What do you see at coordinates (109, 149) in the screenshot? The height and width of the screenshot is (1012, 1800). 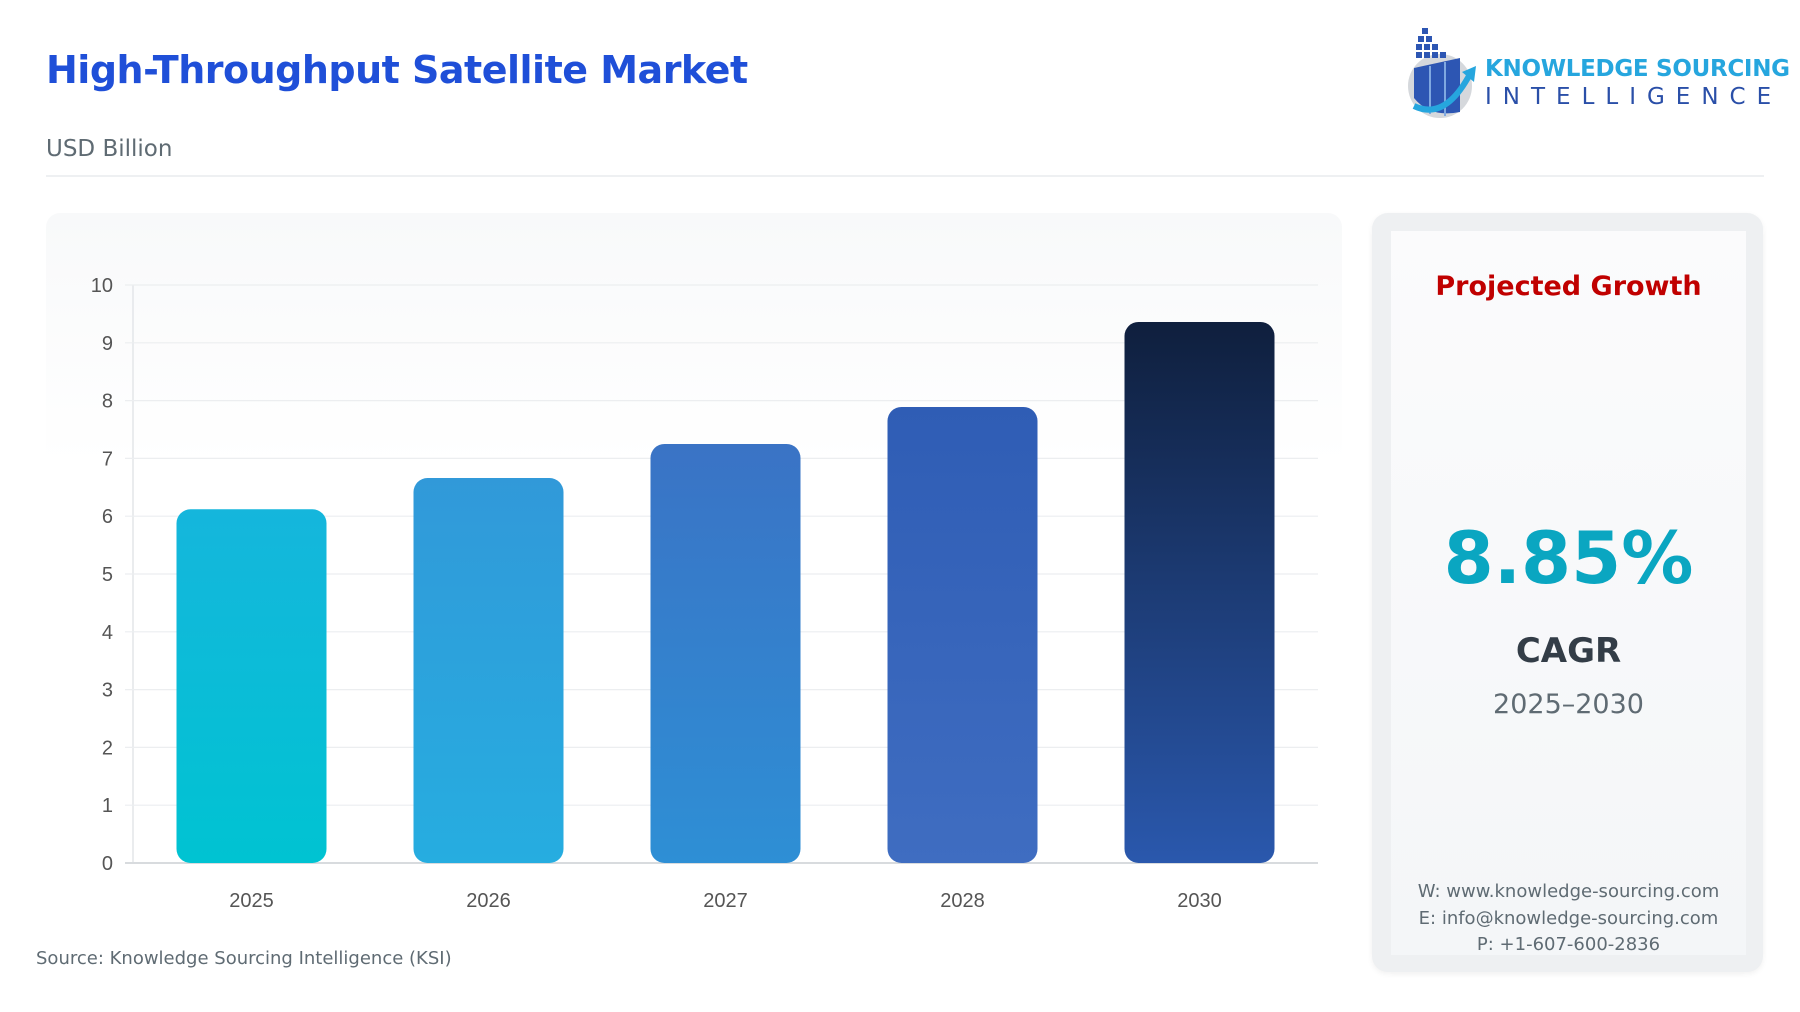 I see `unit-label: USD Billion` at bounding box center [109, 149].